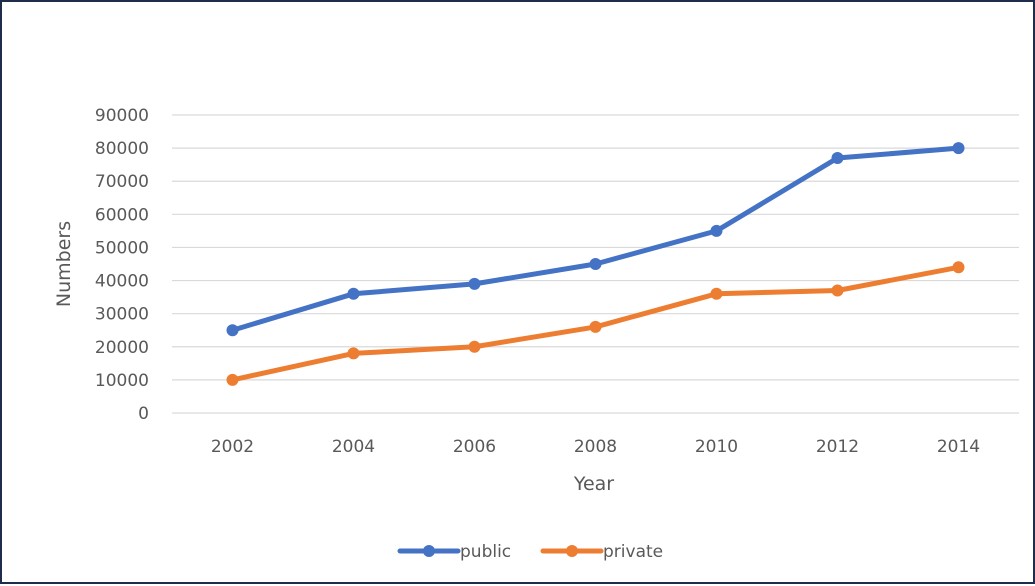 This screenshot has width=1035, height=586. I want to click on x-tick-label: 2002, so click(232, 447).